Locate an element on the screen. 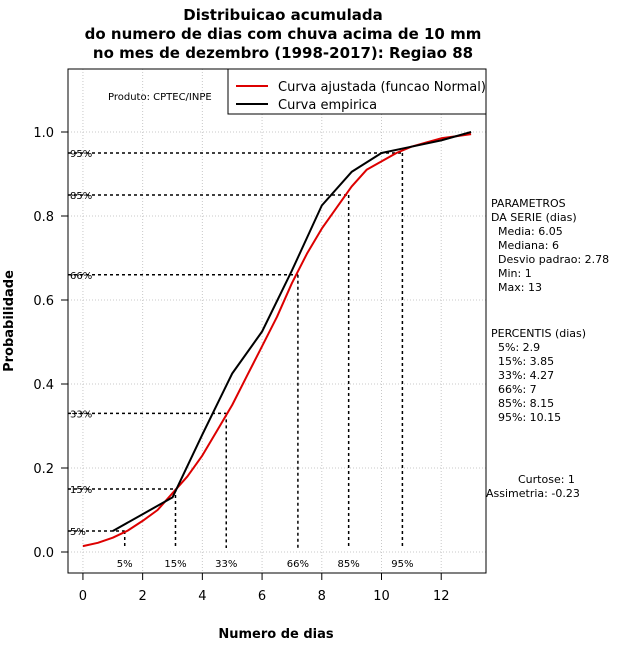 Image resolution: width=640 pixels, height=660 pixels. x-tick-label-0: 0 is located at coordinates (83, 596).